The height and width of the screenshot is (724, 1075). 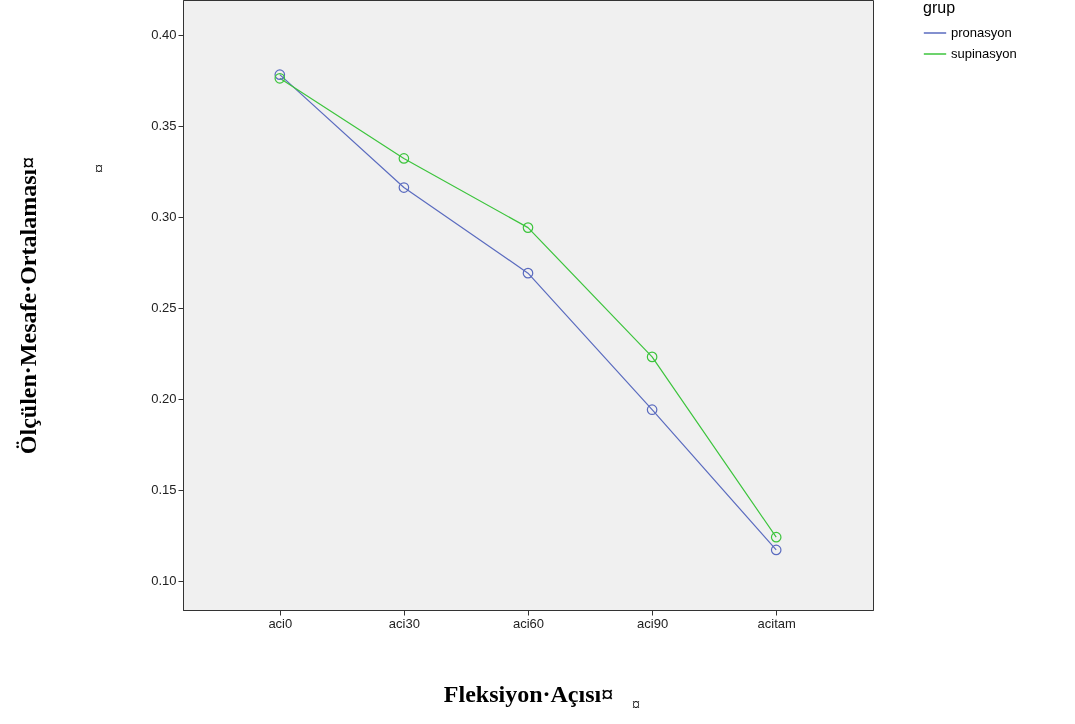 I want to click on y-tick-label: 0.30, so click(x=164, y=217).